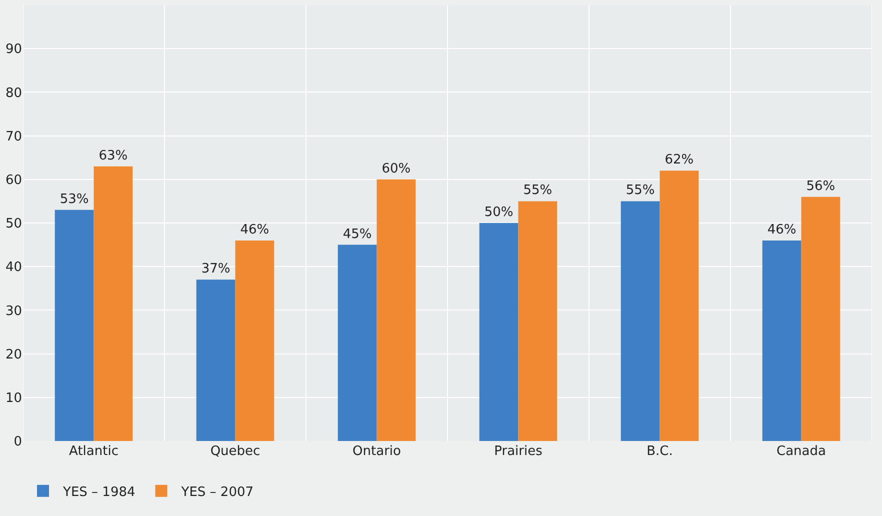 This screenshot has height=516, width=882. I want to click on y-tick-label: 50, so click(13, 224).